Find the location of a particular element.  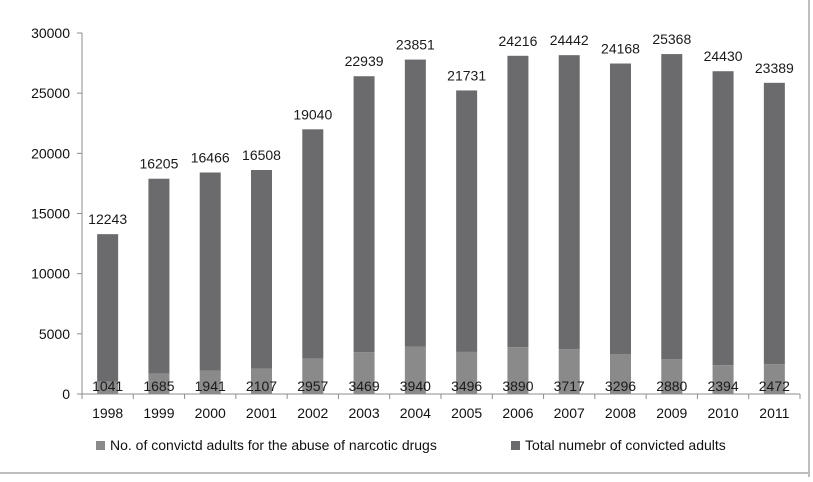

data-label-total: 23389 is located at coordinates (774, 68).